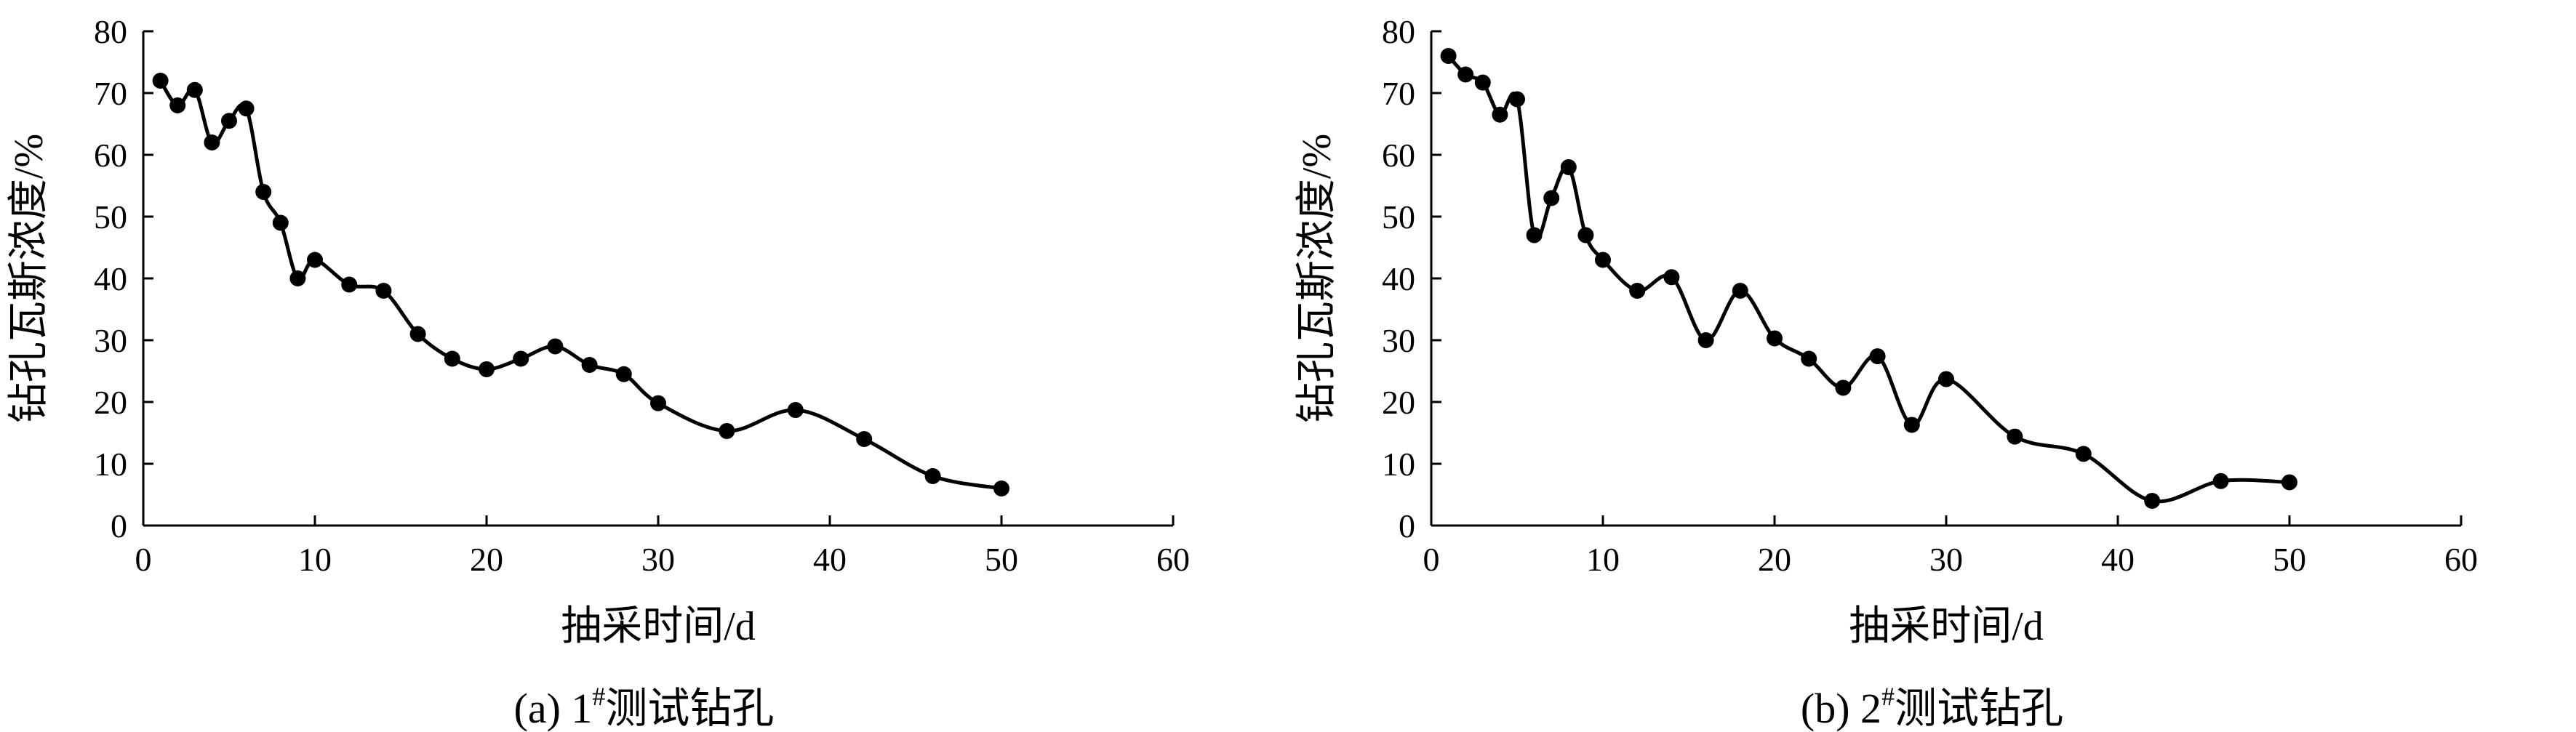 Image resolution: width=2576 pixels, height=732 pixels. What do you see at coordinates (2118, 559) in the screenshot?
I see `chart-b-x-tick-label: 40` at bounding box center [2118, 559].